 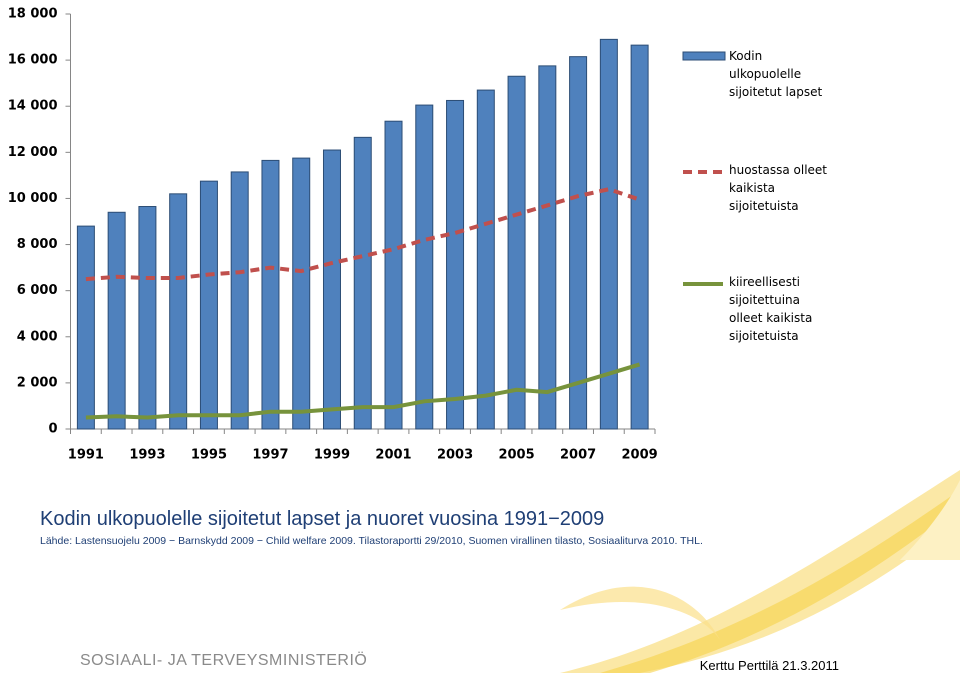 What do you see at coordinates (776, 74) in the screenshot?
I see `legend-entry: Kodin ulkopuolelle sijoitetut lapset` at bounding box center [776, 74].